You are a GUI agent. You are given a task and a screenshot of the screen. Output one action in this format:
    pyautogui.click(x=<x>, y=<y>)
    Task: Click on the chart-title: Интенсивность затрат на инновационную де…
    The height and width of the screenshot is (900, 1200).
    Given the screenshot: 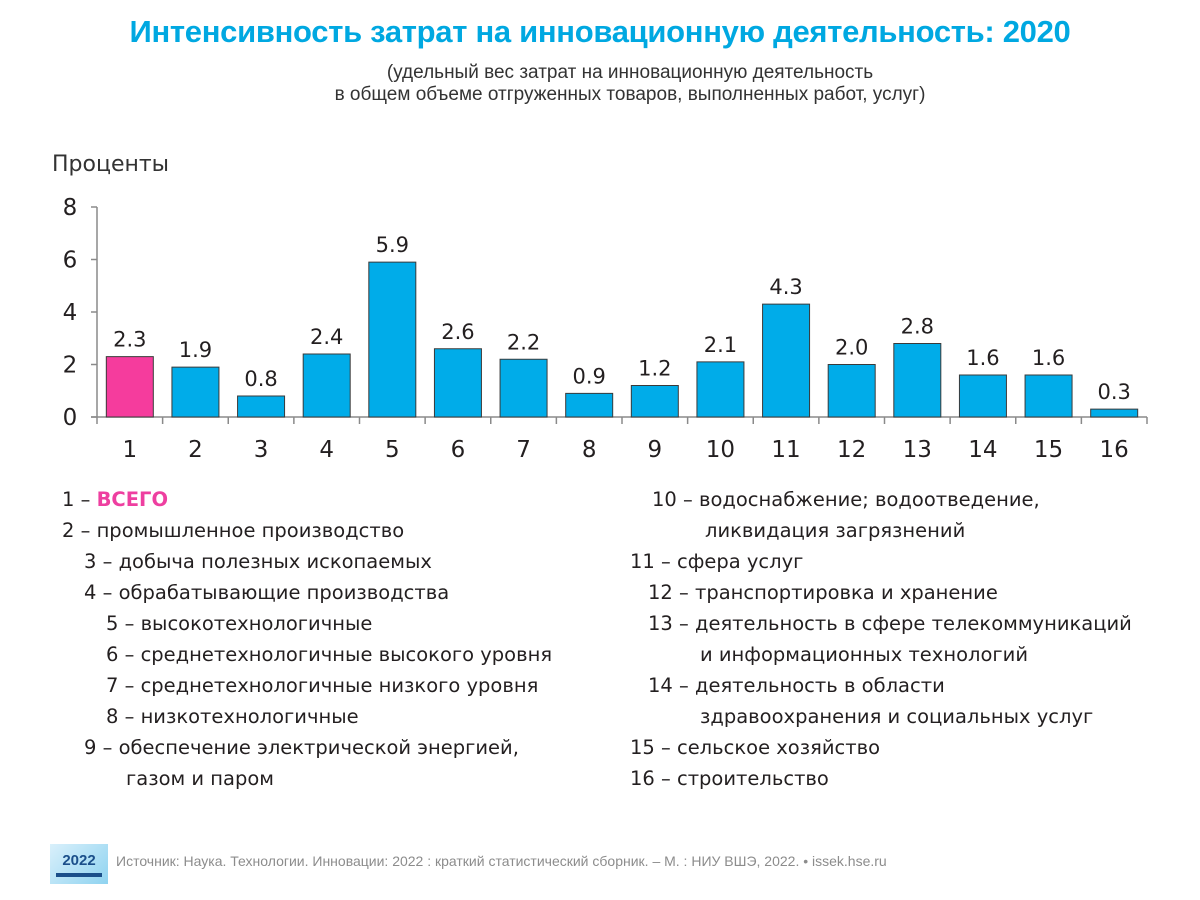 What is the action you would take?
    pyautogui.click(x=600, y=31)
    